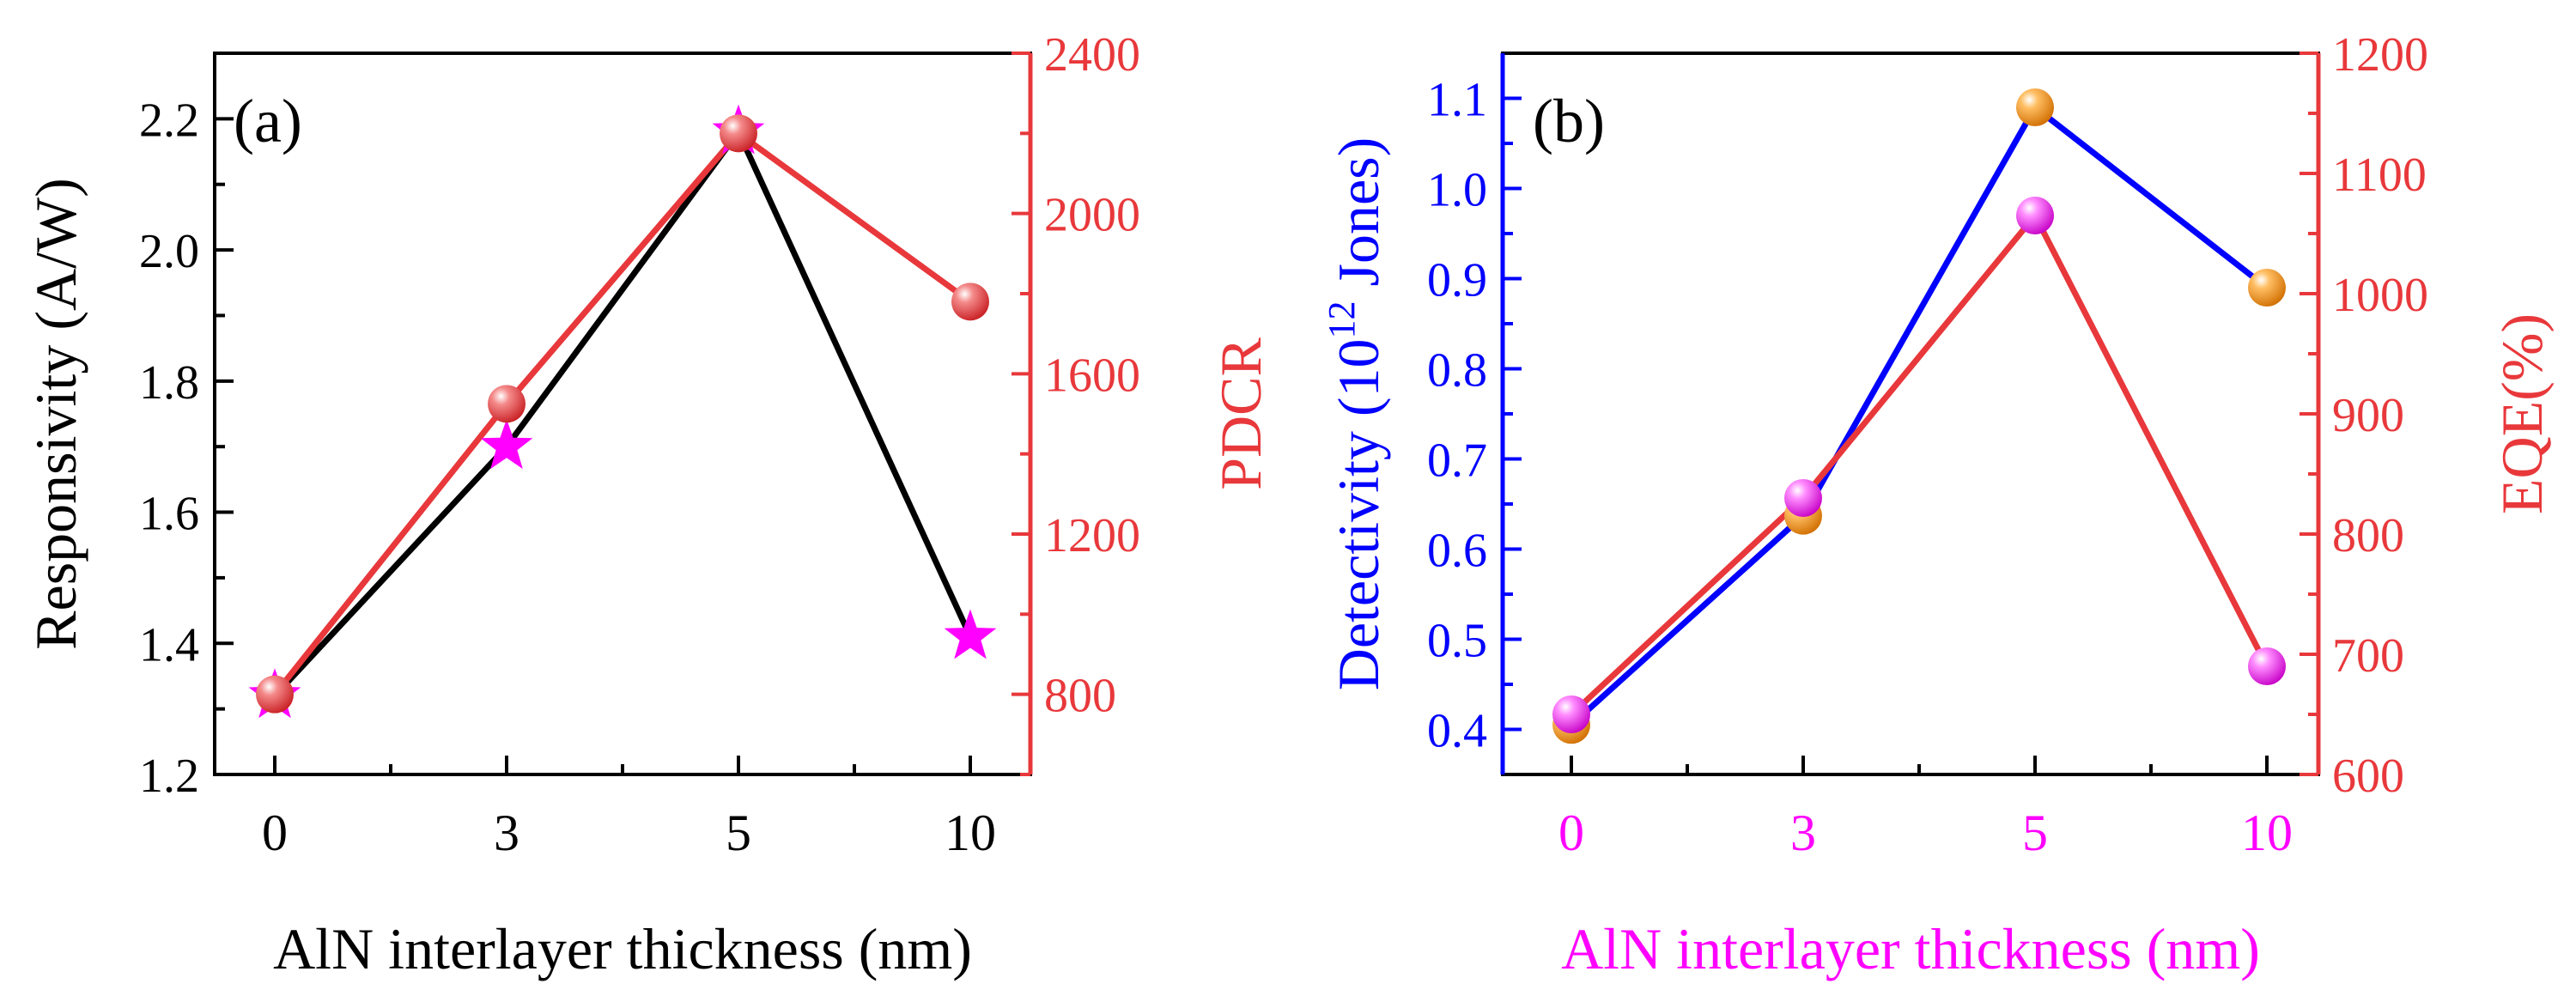 This screenshot has width=2576, height=996. Describe the element at coordinates (169, 252) in the screenshot. I see `left-tick-label: 2.0` at that location.